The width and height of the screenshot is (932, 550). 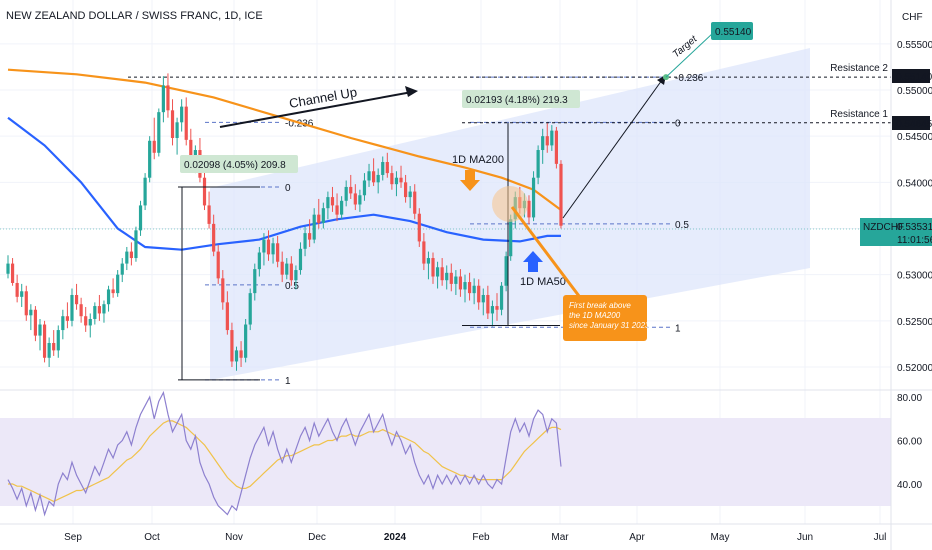 I want to click on ma50-label: 1D MA50, so click(x=543, y=282).